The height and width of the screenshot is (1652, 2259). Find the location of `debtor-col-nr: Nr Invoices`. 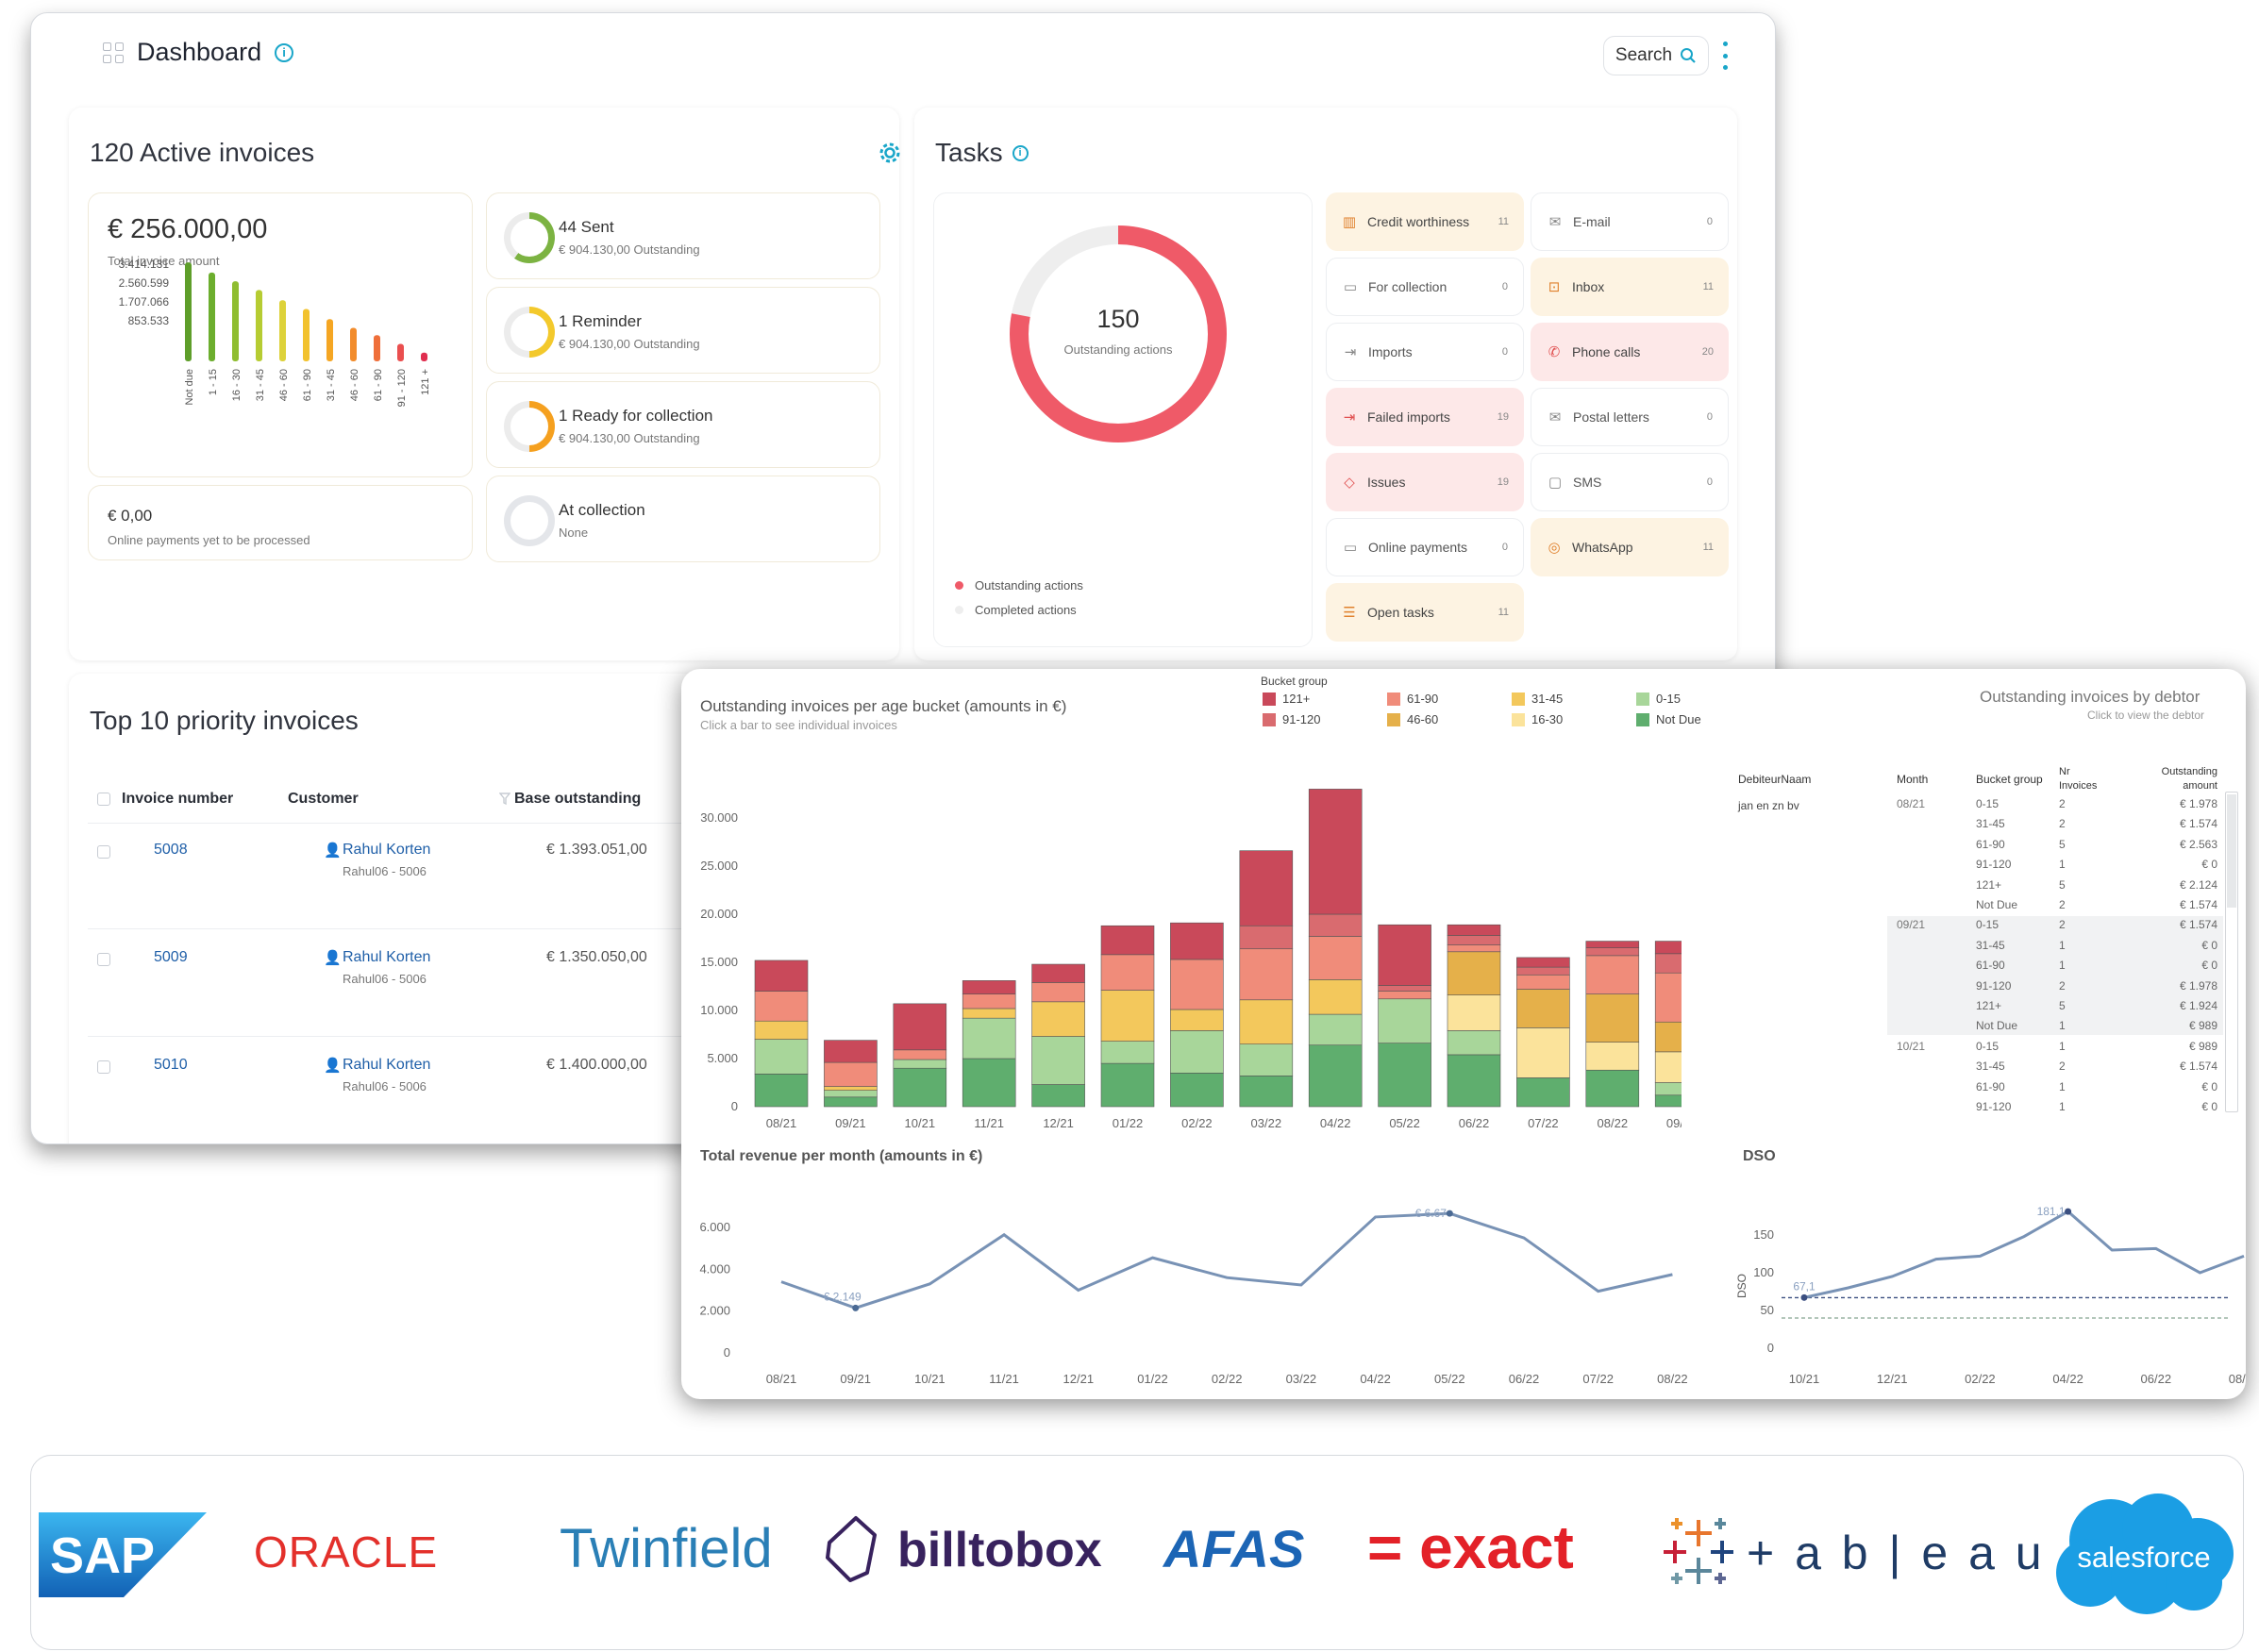

debtor-col-nr: Nr Invoices is located at coordinates (2078, 779).